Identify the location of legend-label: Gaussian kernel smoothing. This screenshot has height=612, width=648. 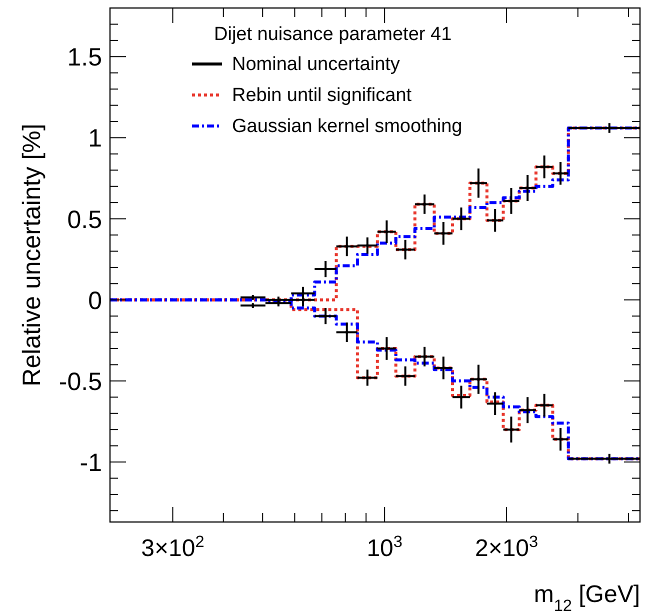
(347, 126).